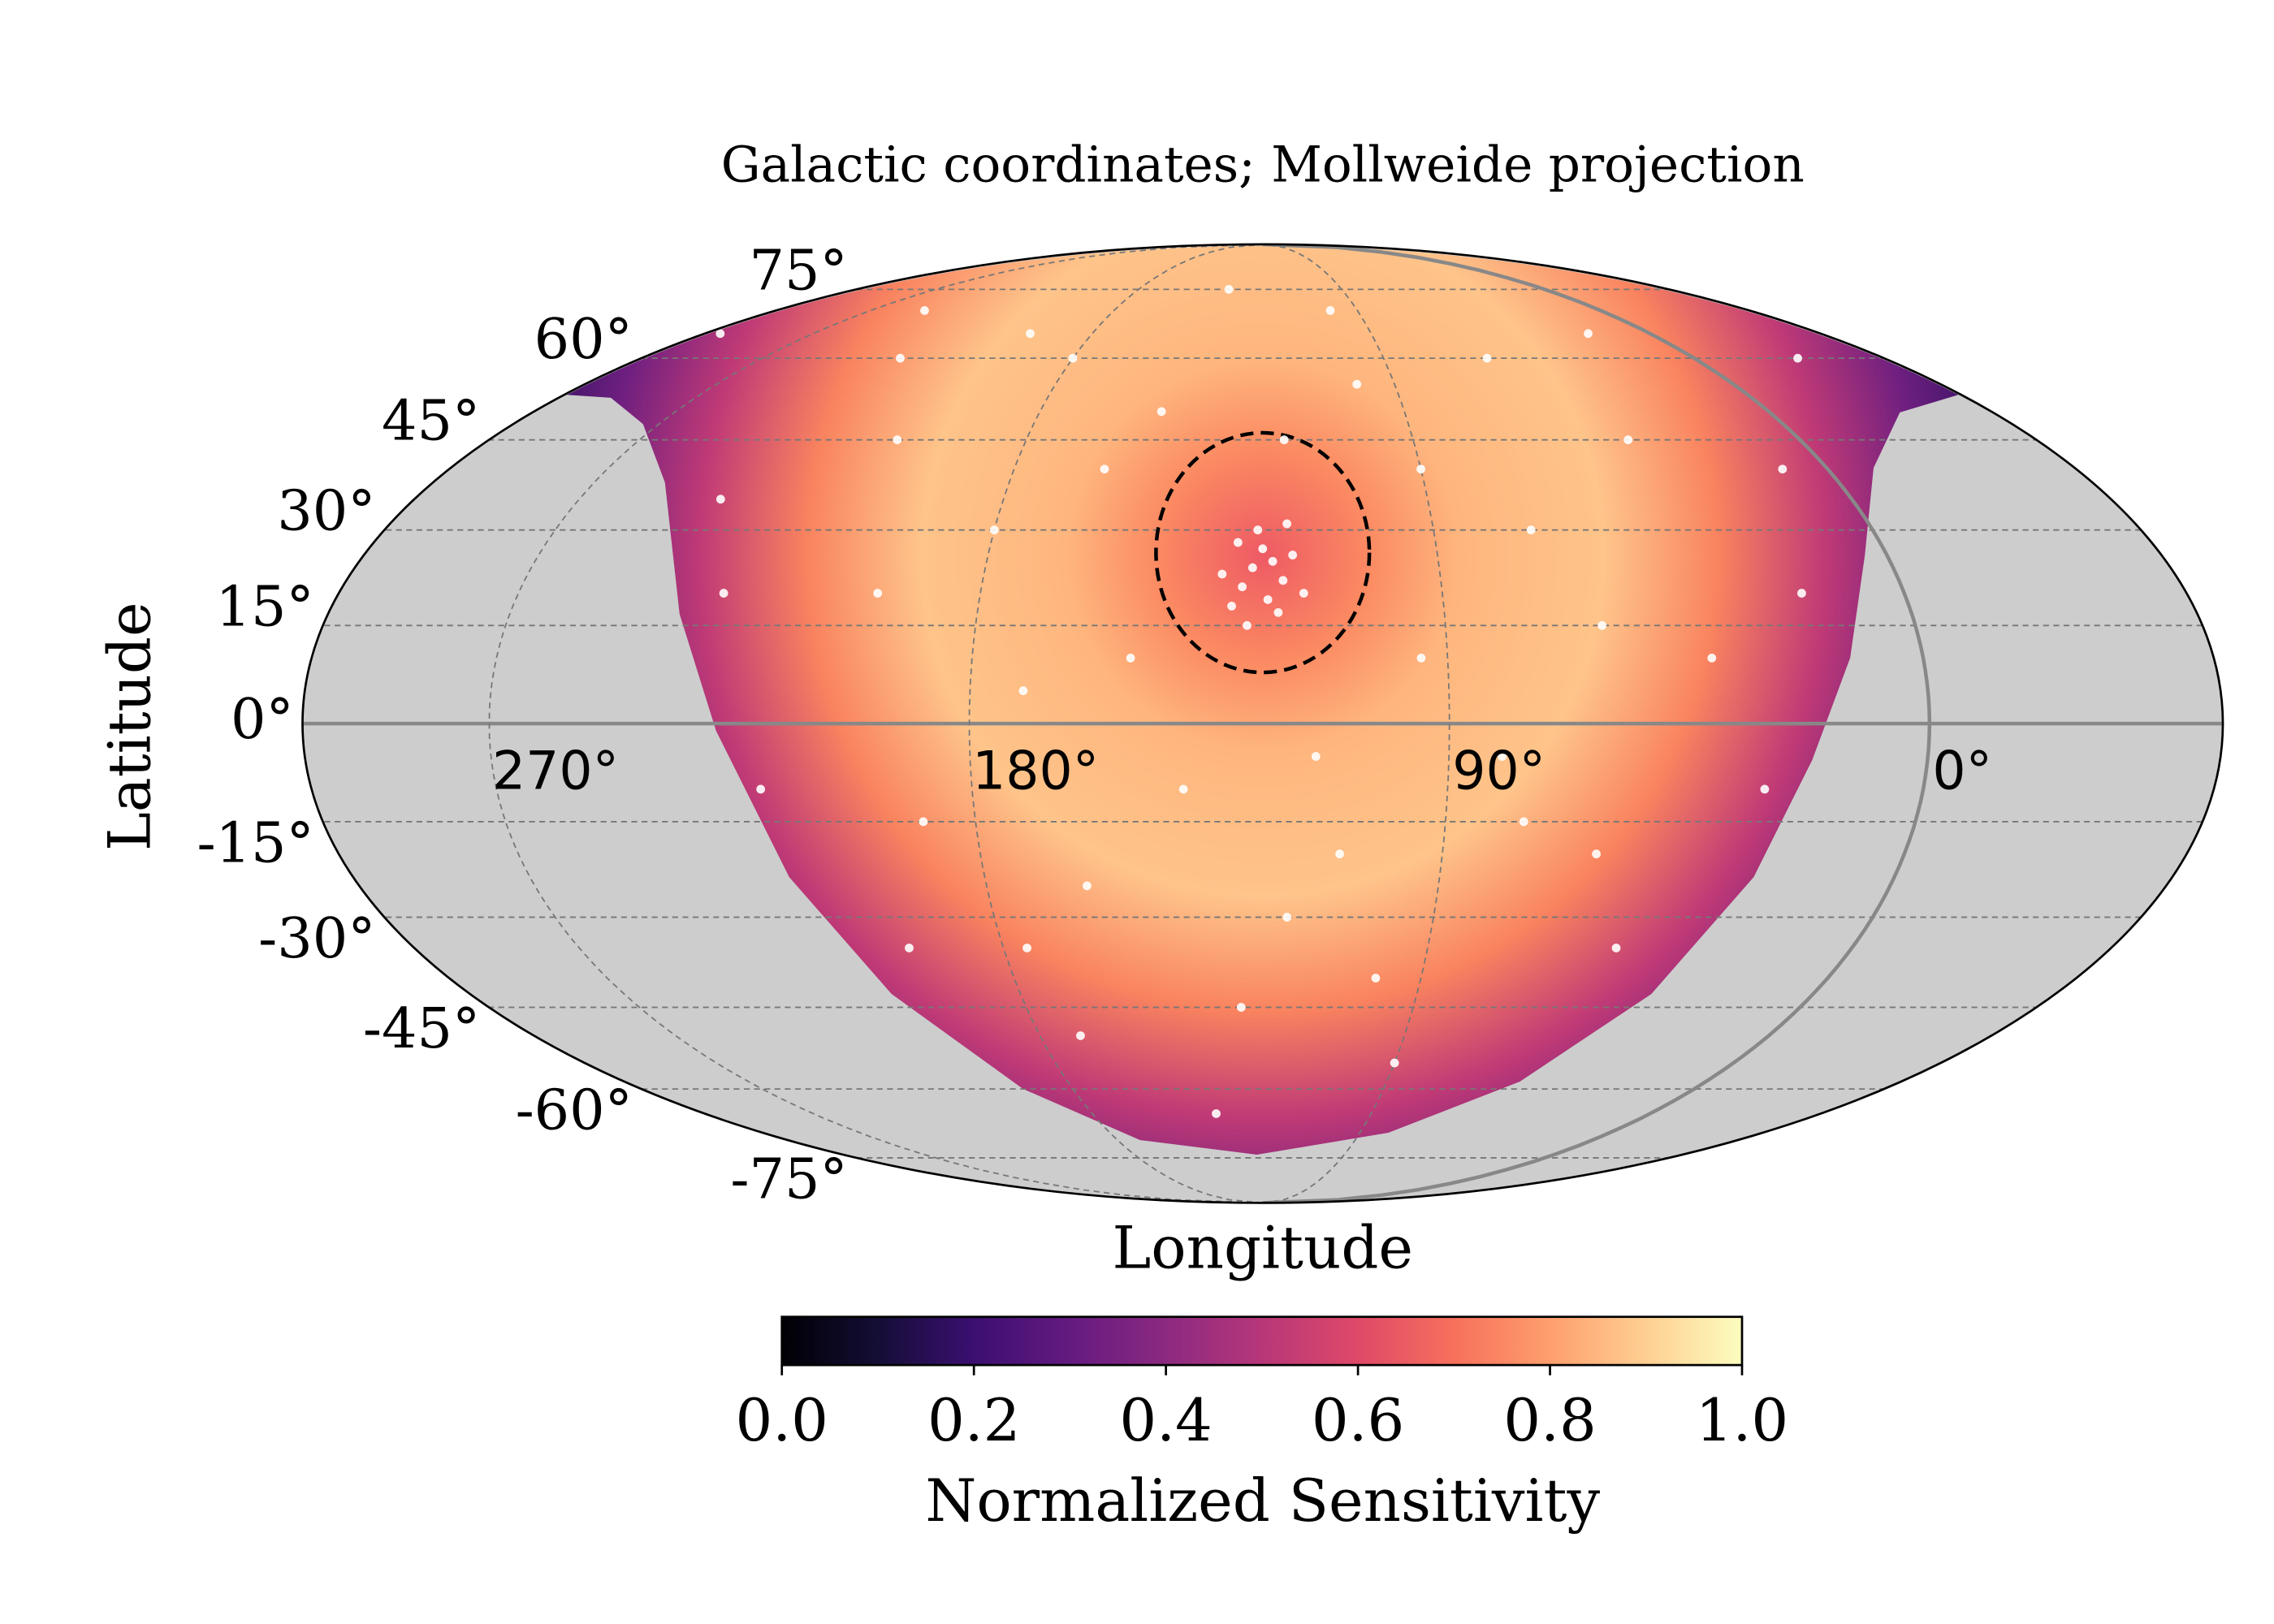 The width and height of the screenshot is (2274, 1624). What do you see at coordinates (255, 844) in the screenshot?
I see `y-tick-label: -15°` at bounding box center [255, 844].